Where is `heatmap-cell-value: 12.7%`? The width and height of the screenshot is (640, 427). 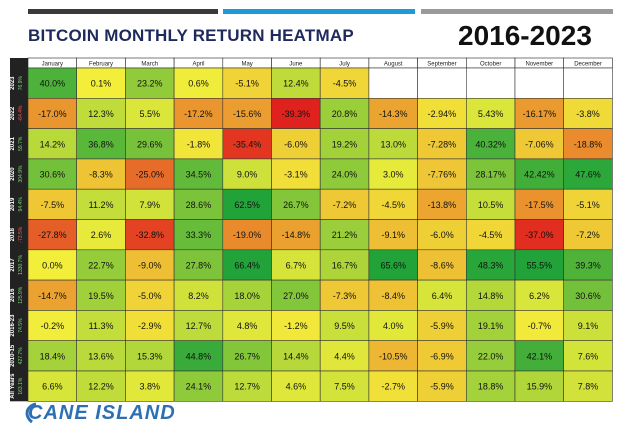 heatmap-cell-value: 12.7% is located at coordinates (247, 387).